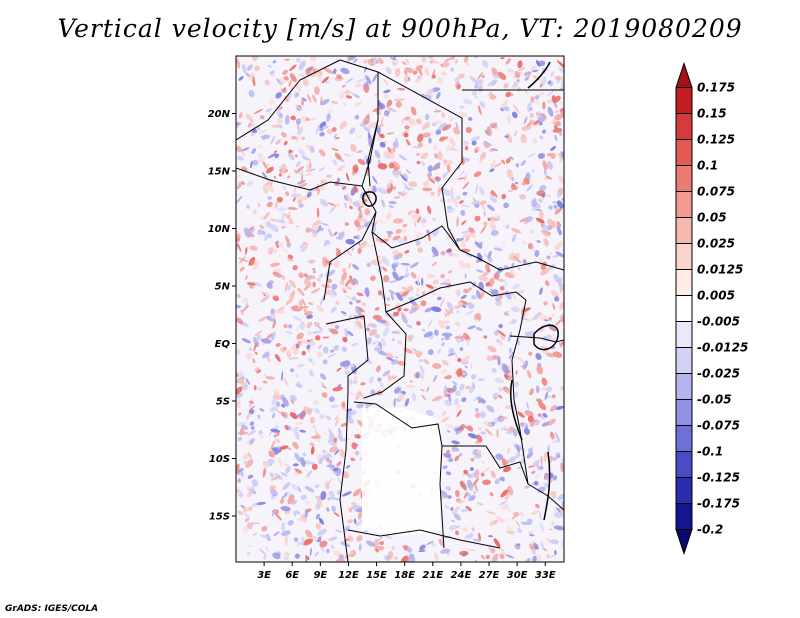  I want to click on colorbar-top-arrow, so click(684, 74).